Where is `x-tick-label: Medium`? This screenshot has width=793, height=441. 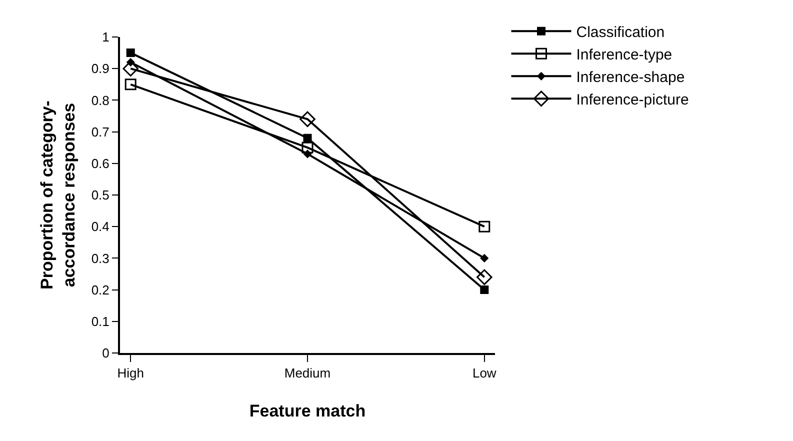 x-tick-label: Medium is located at coordinates (307, 373).